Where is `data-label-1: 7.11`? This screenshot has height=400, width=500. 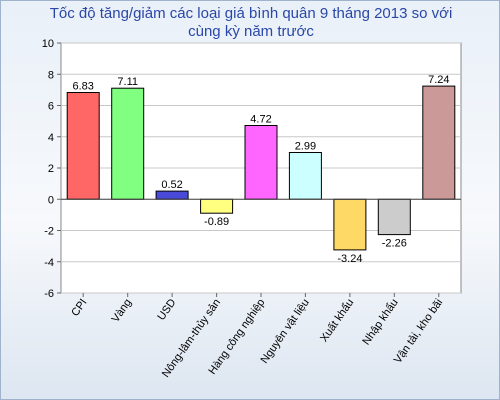 data-label-1: 7.11 is located at coordinates (127, 82).